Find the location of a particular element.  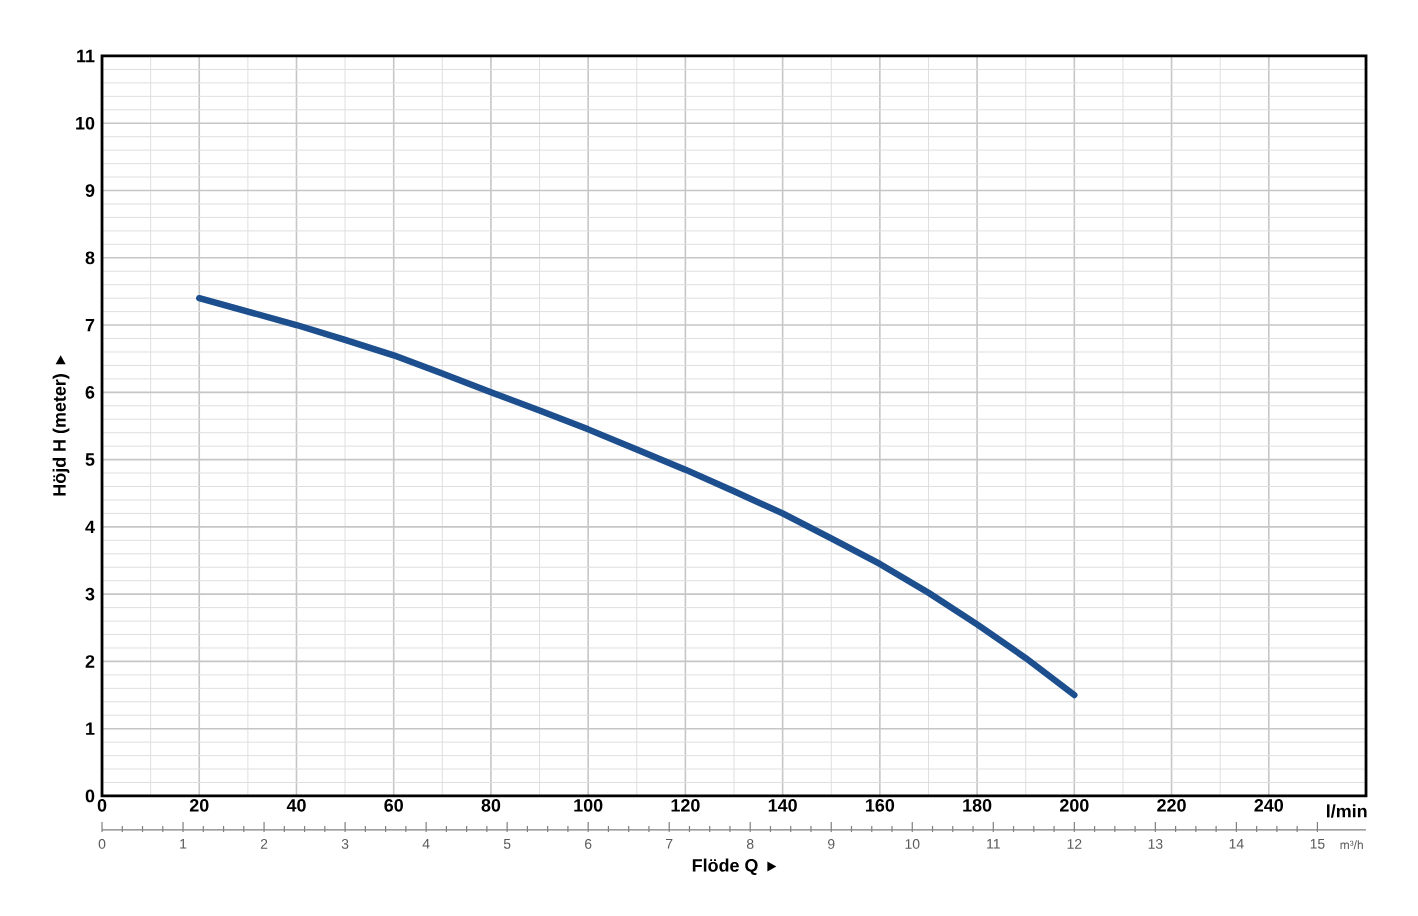

x-tick-label: 100 is located at coordinates (588, 805).